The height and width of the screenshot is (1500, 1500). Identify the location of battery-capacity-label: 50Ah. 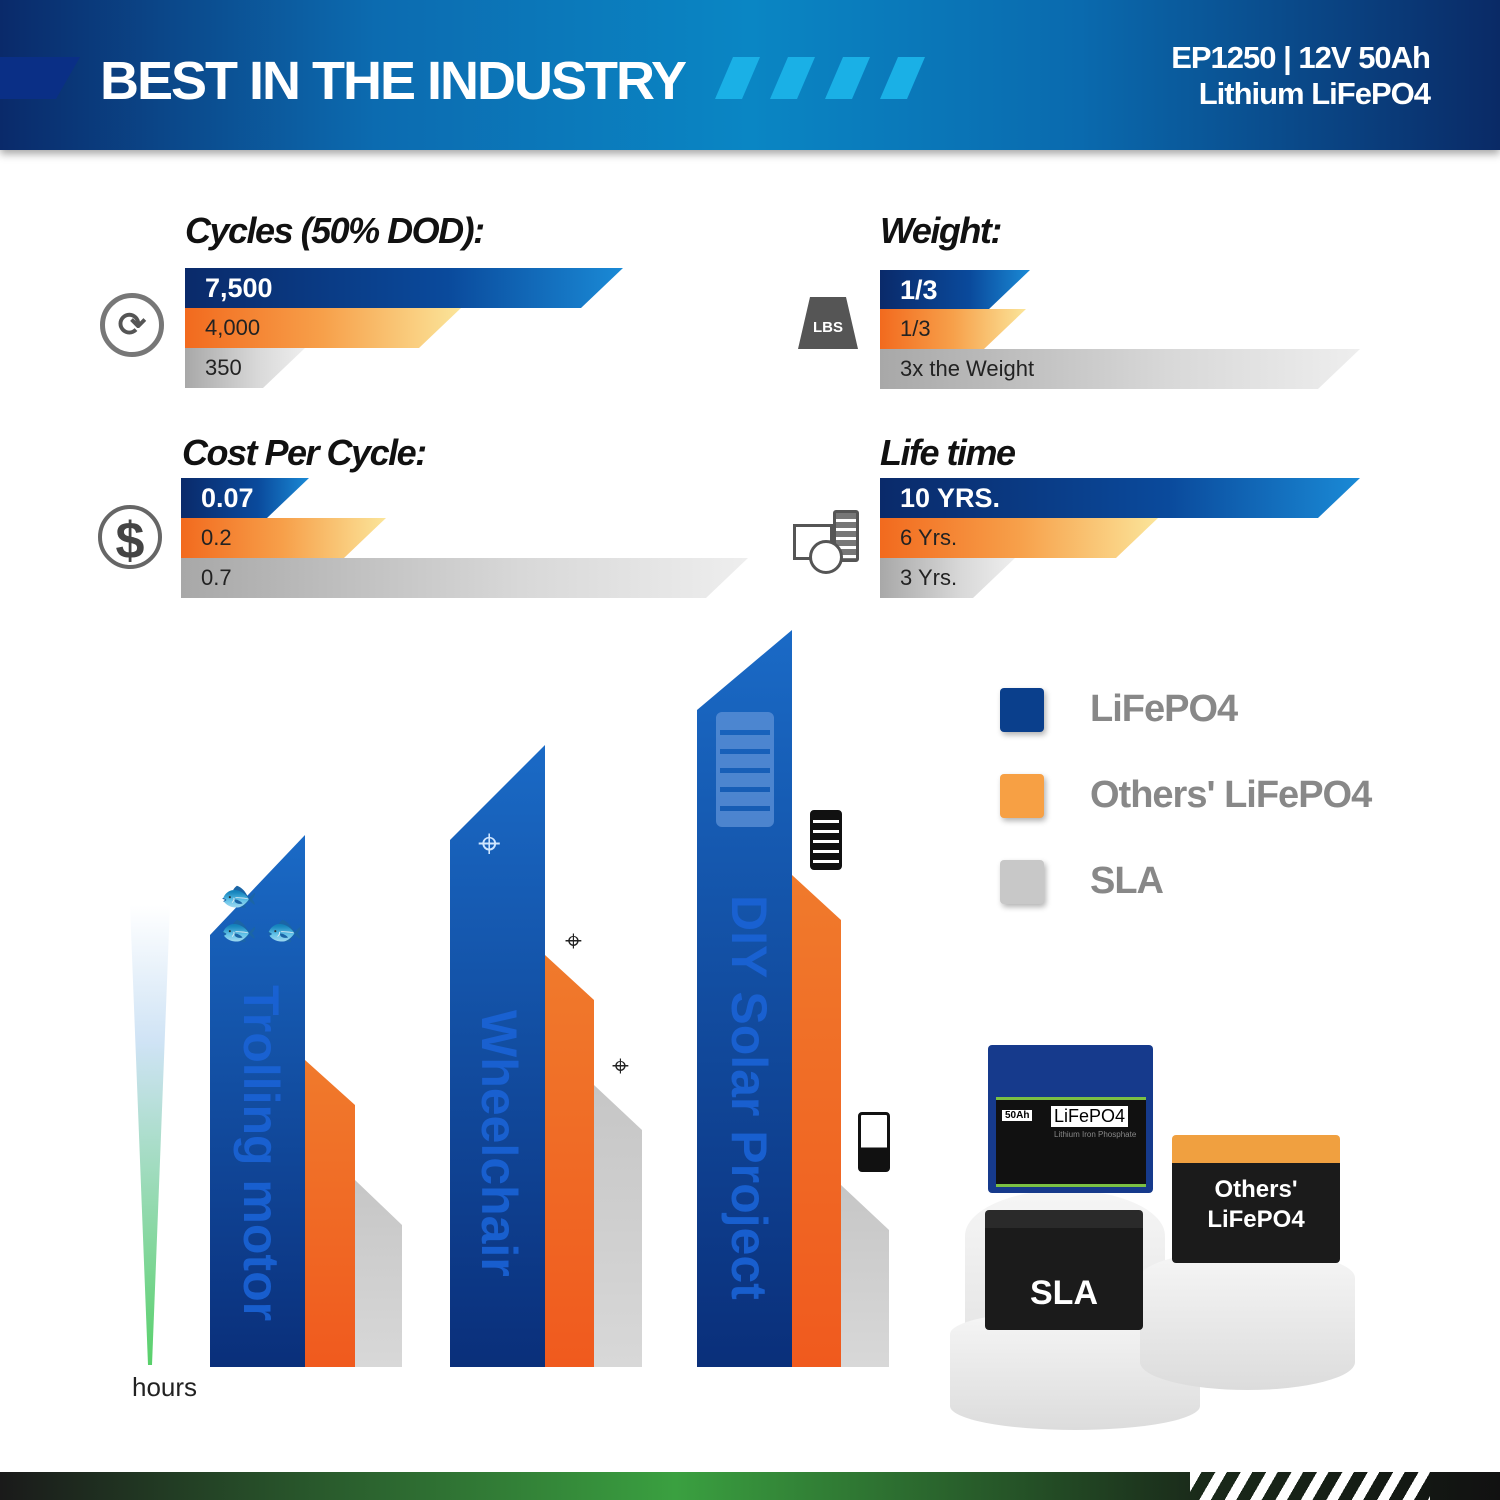
(1017, 1115).